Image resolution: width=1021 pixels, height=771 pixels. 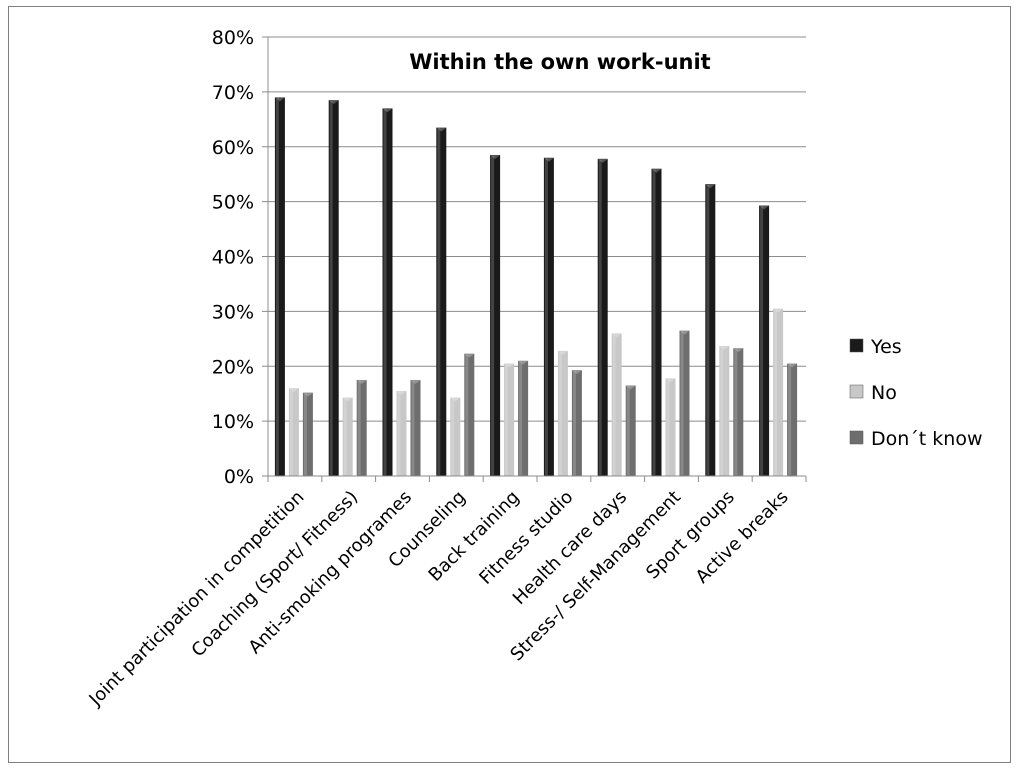 I want to click on legend-swatch-don-t-know, so click(x=856, y=437).